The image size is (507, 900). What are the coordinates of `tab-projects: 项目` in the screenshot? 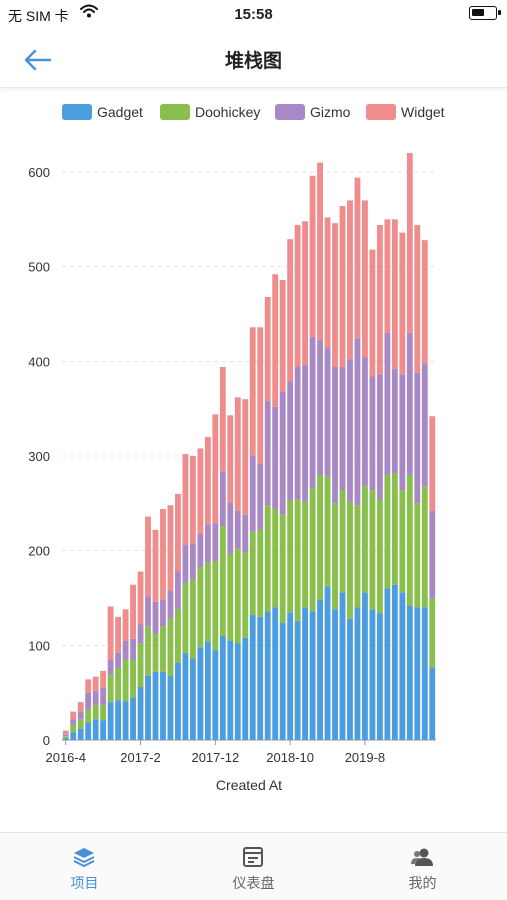 It's located at (84, 866).